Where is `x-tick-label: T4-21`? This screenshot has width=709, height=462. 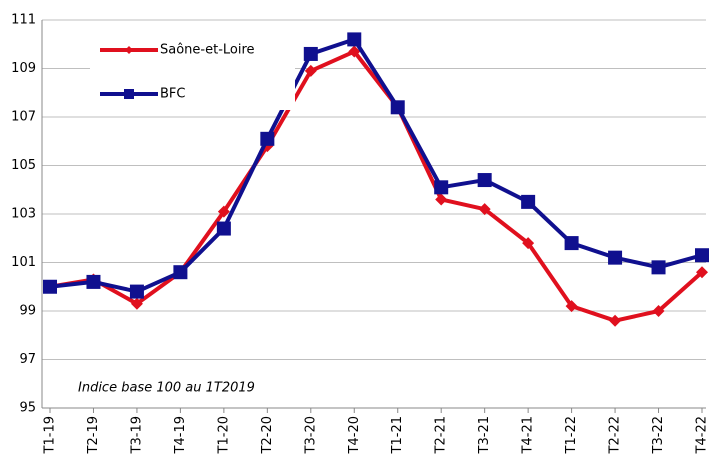
x-tick-label: T4-21 is located at coordinates (528, 435).